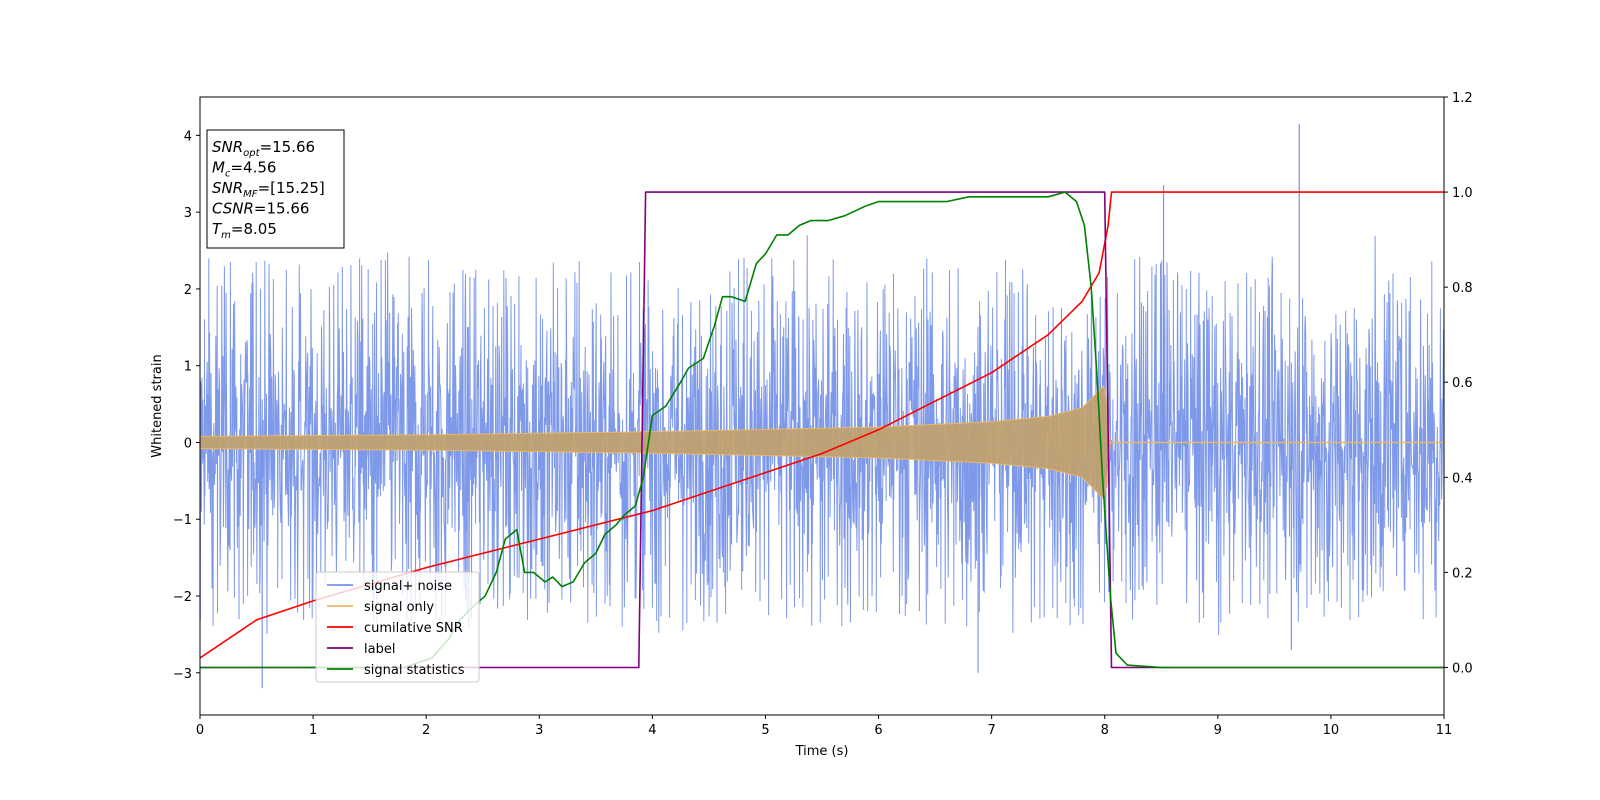  Describe the element at coordinates (188, 213) in the screenshot. I see `y-left-tick-label: 3` at that location.